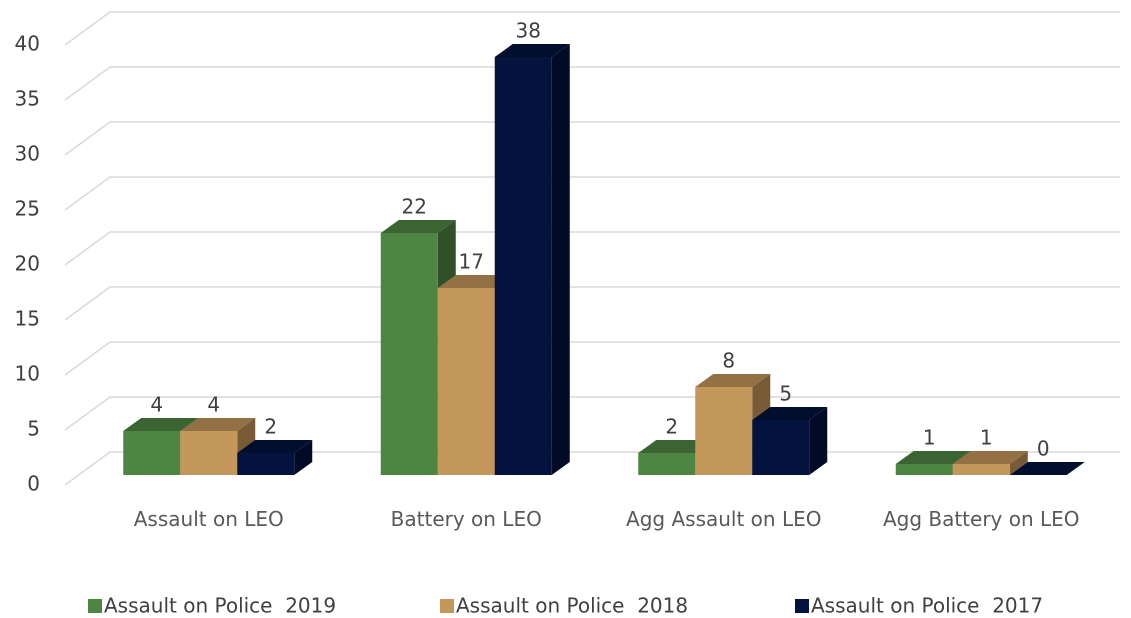 The image size is (1131, 618). I want to click on data-label: 22, so click(414, 207).